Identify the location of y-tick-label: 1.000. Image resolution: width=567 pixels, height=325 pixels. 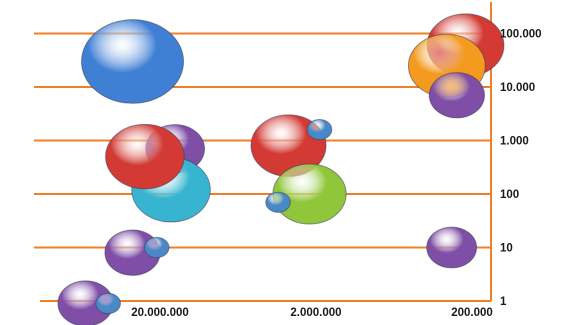
(514, 142).